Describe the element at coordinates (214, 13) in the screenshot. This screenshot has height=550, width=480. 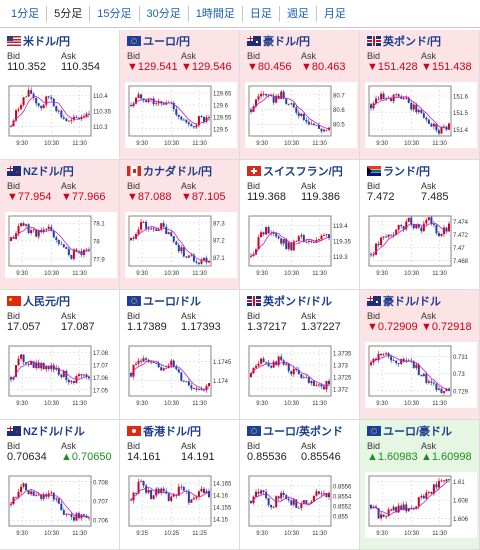
I see `tab-4: 1時間足` at that location.